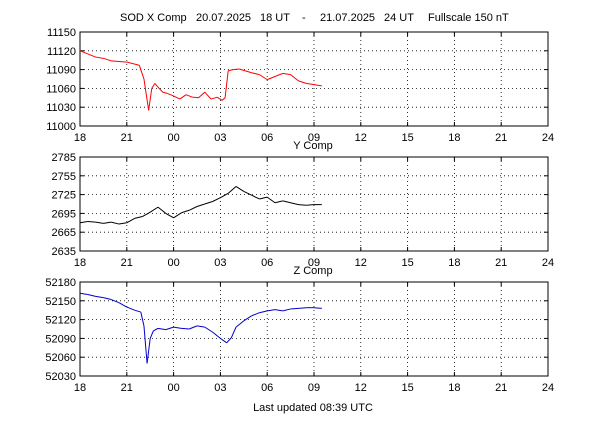  I want to click on header-station: SOD X Comp, so click(153, 18).